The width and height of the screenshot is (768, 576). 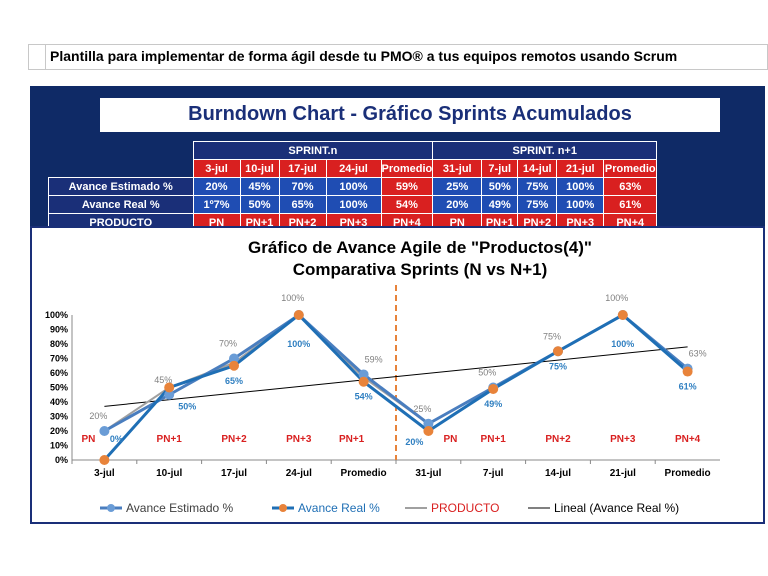 I want to click on date-header: 10-jul, so click(x=259, y=168).